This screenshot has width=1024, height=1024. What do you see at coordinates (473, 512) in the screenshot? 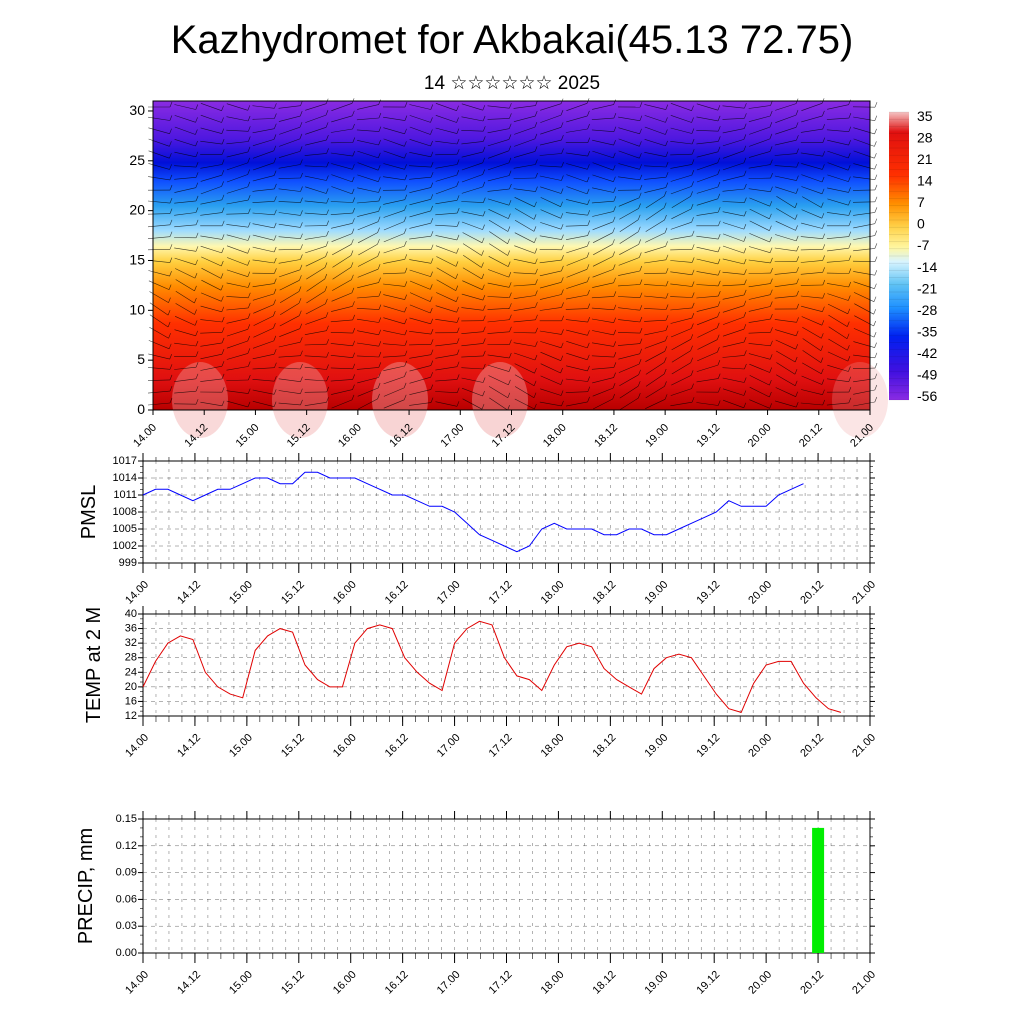
I see `series-line` at bounding box center [473, 512].